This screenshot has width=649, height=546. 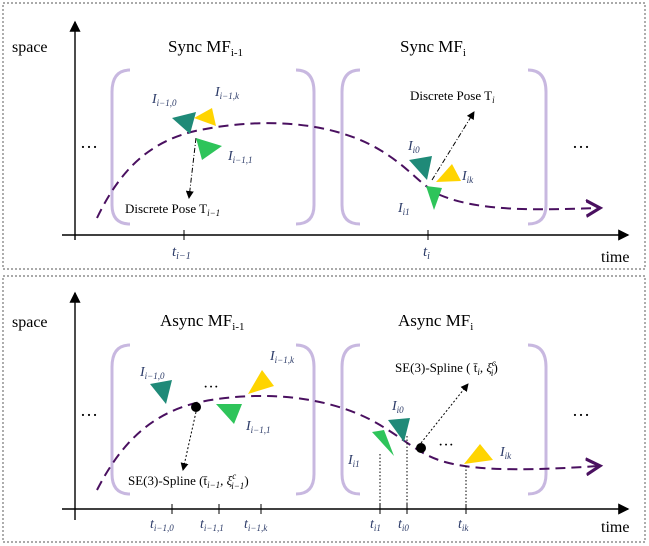 I want to click on tick-label-left: ti−1, so click(x=181, y=253).